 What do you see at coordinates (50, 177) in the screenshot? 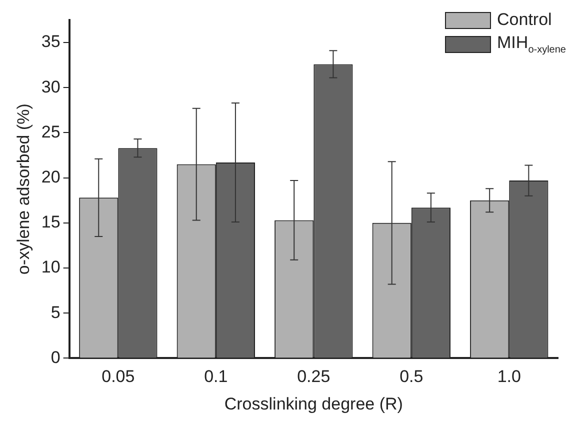
I see `y-tick-label: 20` at bounding box center [50, 177].